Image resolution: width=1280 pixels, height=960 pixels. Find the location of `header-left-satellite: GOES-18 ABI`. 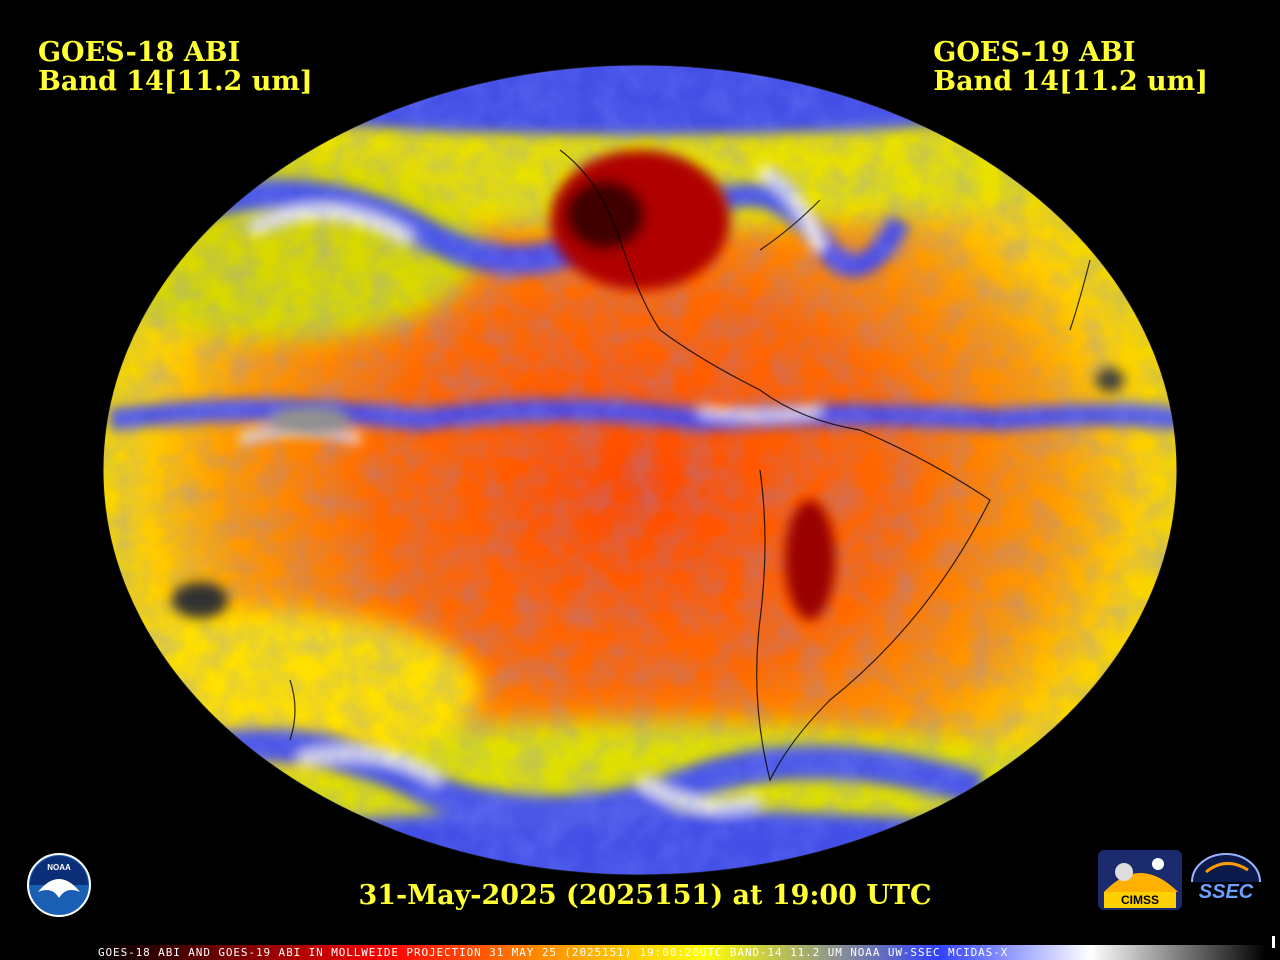

header-left-satellite: GOES-18 ABI is located at coordinates (139, 52).